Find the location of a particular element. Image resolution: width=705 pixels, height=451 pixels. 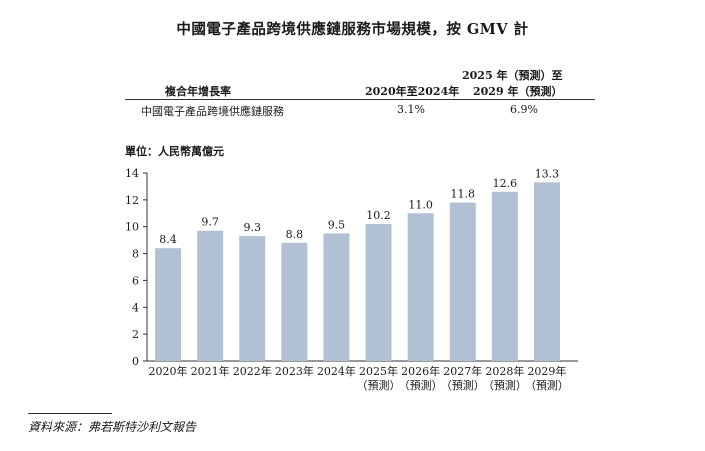

bar-value-label: 11.8 is located at coordinates (463, 194).